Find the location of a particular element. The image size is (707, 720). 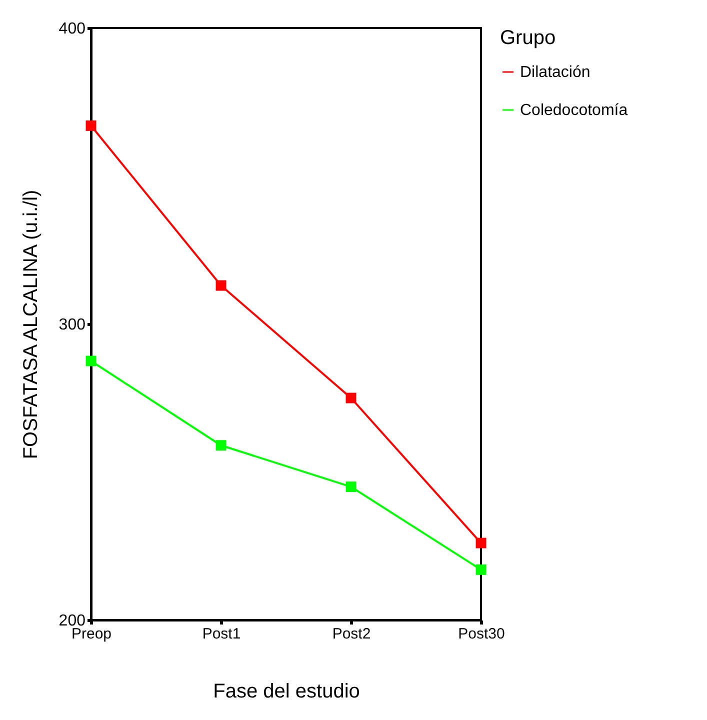

x-tick-label: Post1 is located at coordinates (221, 634).